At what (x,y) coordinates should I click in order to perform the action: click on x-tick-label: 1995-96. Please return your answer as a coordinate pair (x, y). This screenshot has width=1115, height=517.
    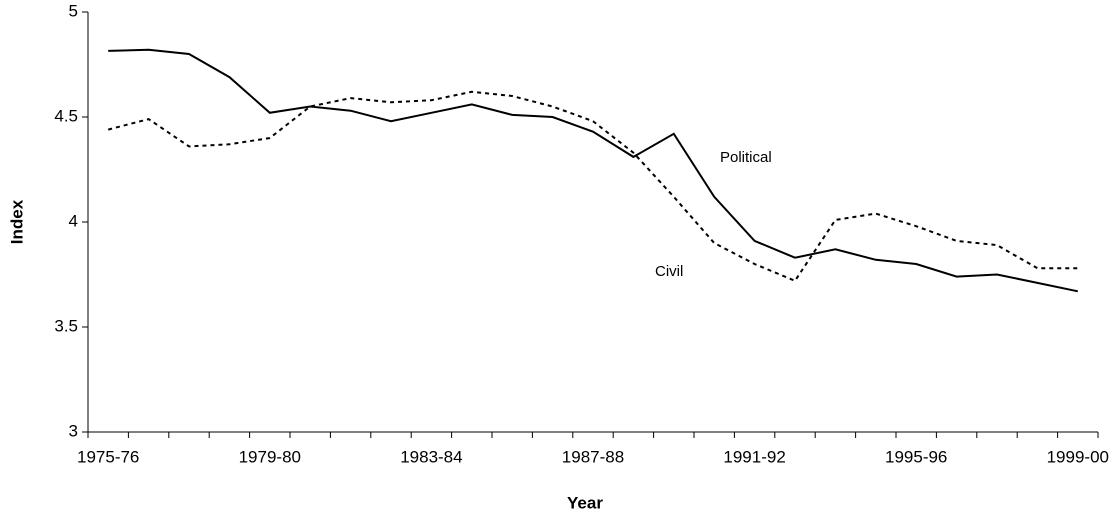
    Looking at the image, I should click on (916, 456).